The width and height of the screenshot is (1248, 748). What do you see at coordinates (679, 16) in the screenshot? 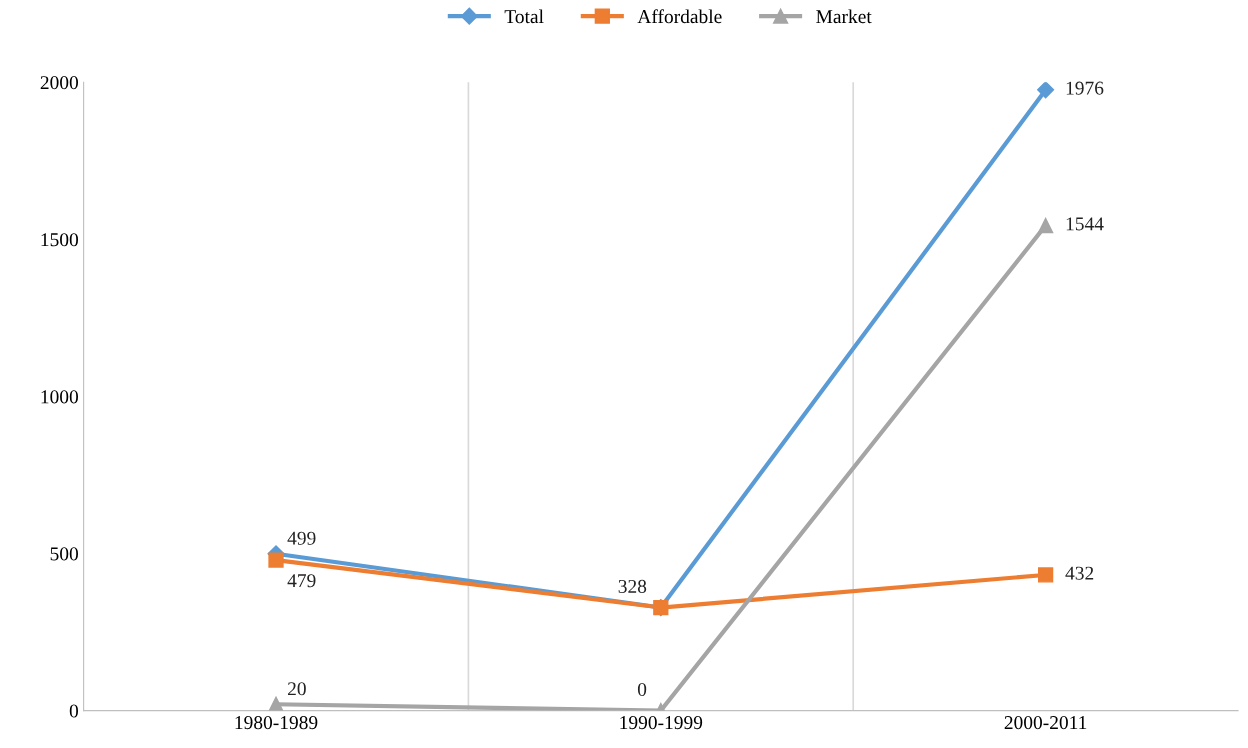
I see `legend-label: Affordable` at bounding box center [679, 16].